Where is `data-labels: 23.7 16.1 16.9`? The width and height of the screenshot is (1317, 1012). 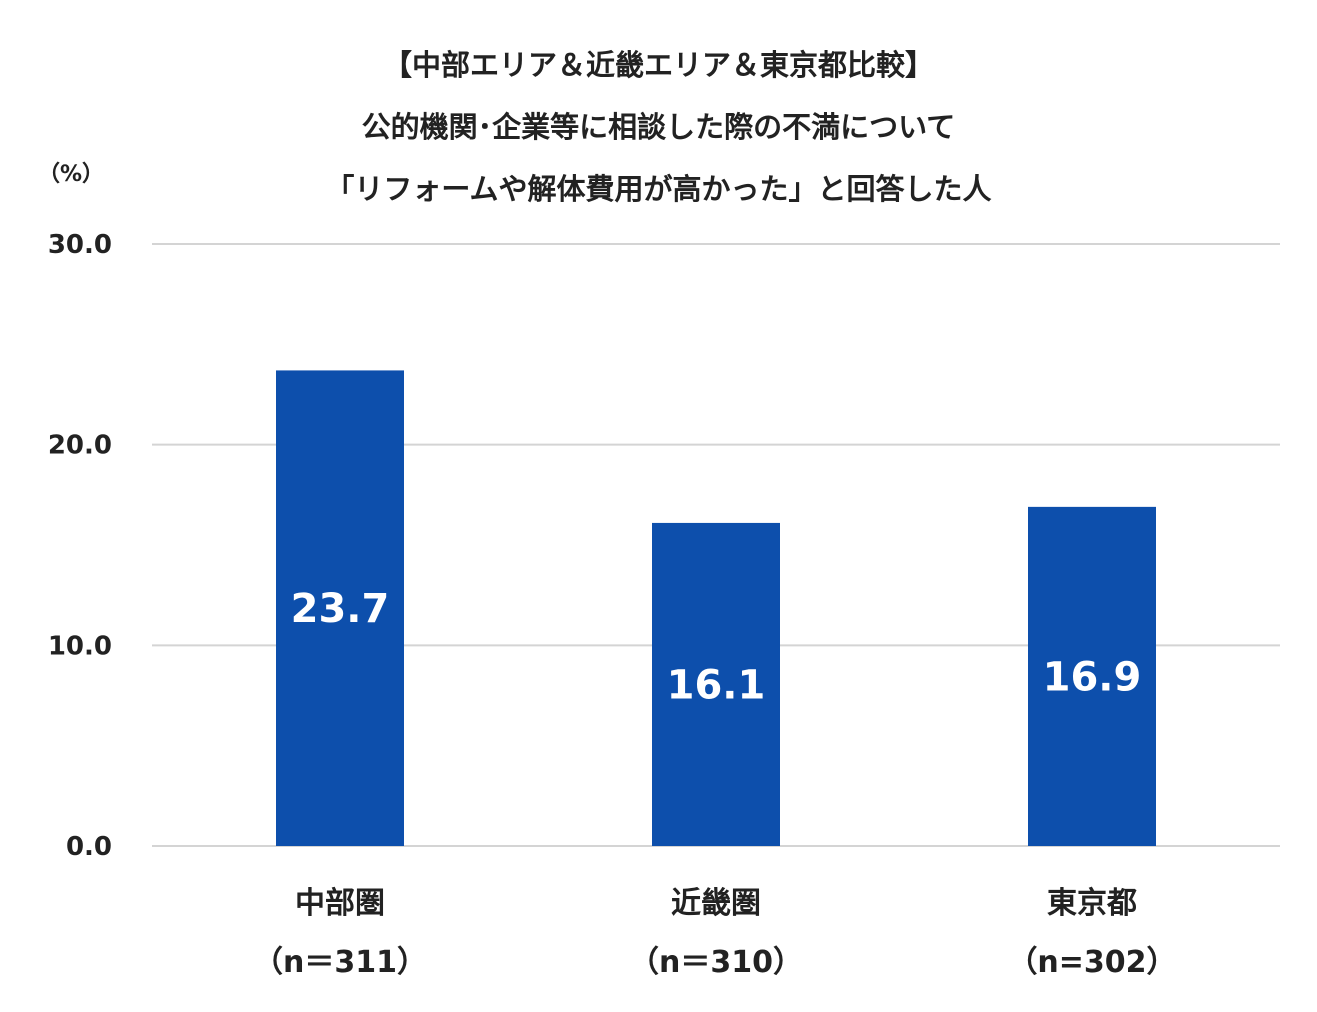
data-labels: 23.7 16.1 16.9 is located at coordinates (716, 647).